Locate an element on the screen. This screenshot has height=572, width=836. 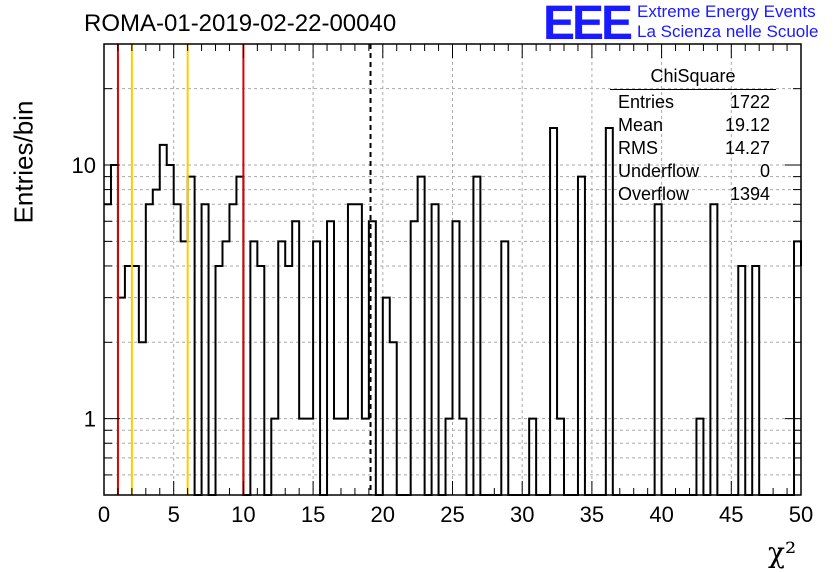
x-tick-label: 20 is located at coordinates (383, 514).